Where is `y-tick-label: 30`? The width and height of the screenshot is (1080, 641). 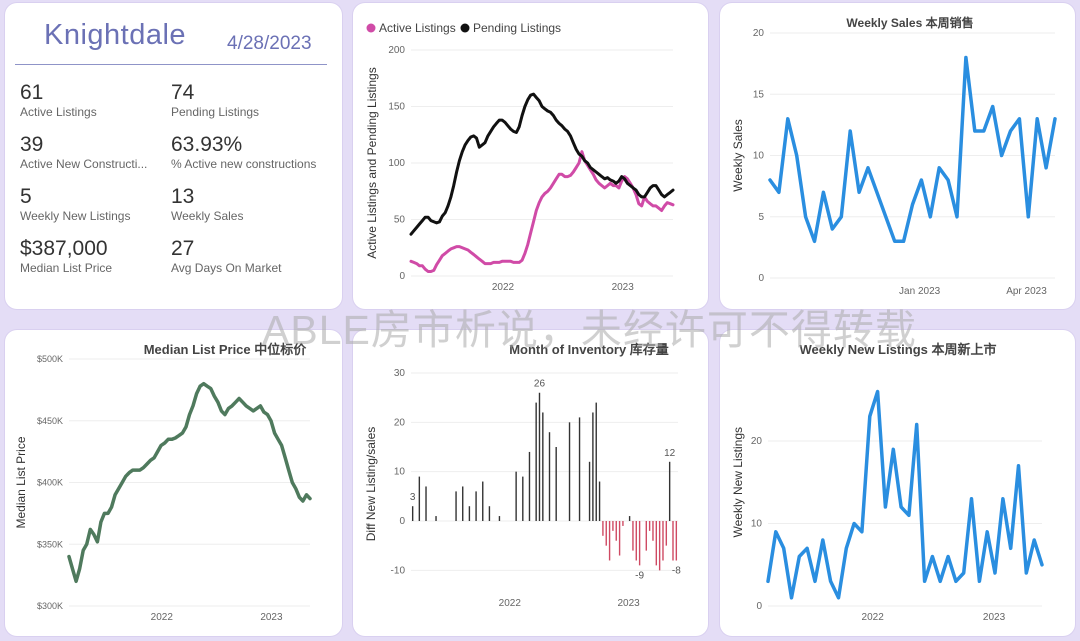
y-tick-label: 30 is located at coordinates (400, 373).